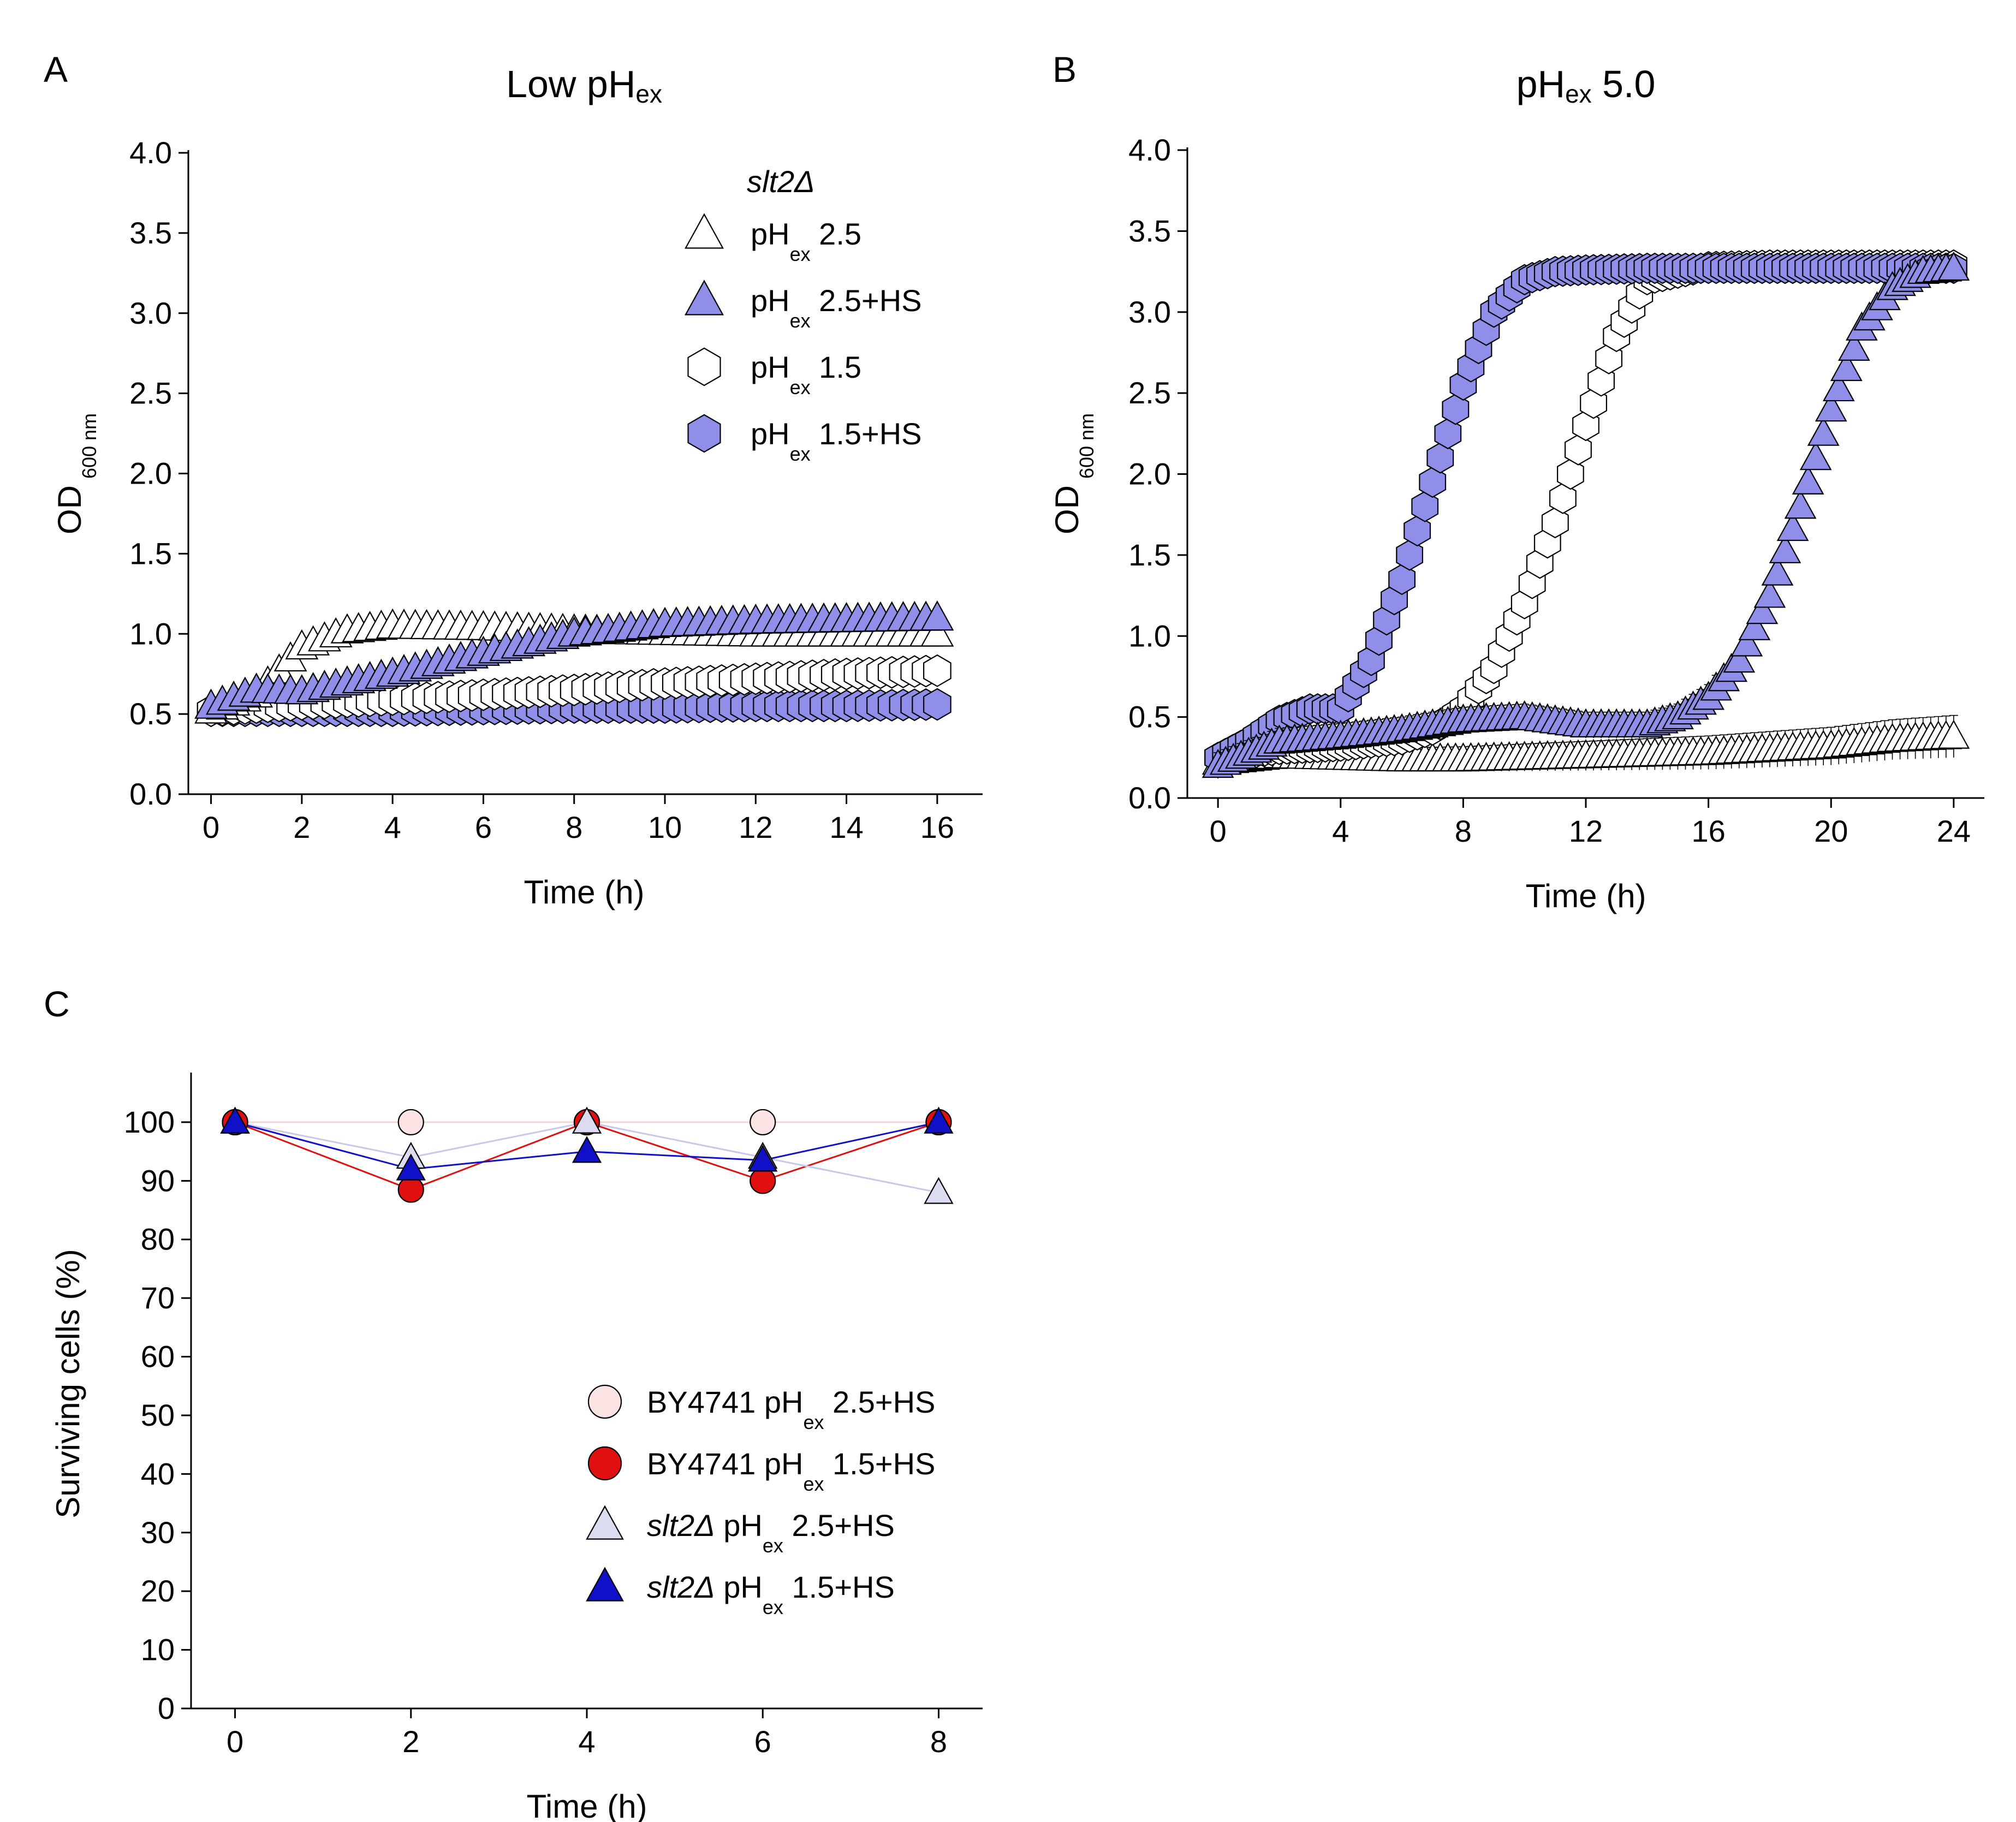 This screenshot has height=1822, width=2016. I want to click on legend-label: BY4741 pHex 2.5+HS, so click(791, 1409).